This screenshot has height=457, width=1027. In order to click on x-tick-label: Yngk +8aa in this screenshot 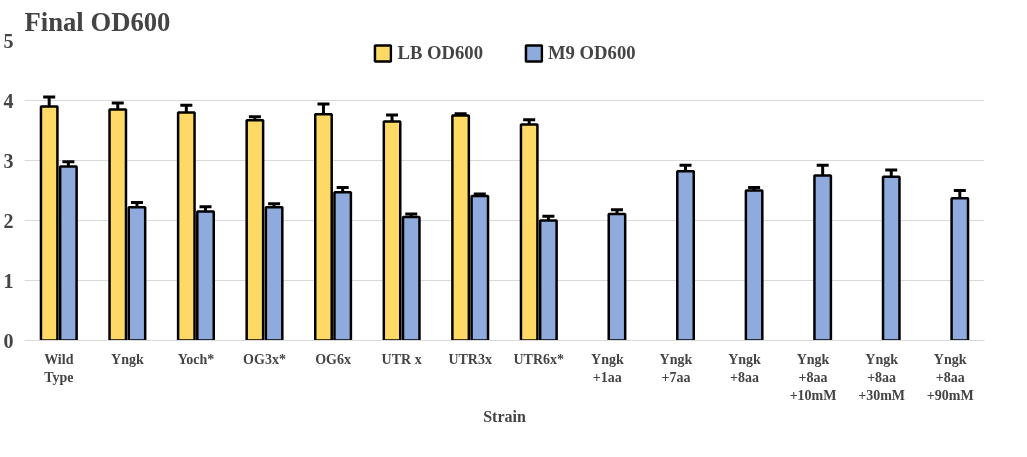, I will do `click(745, 368)`.